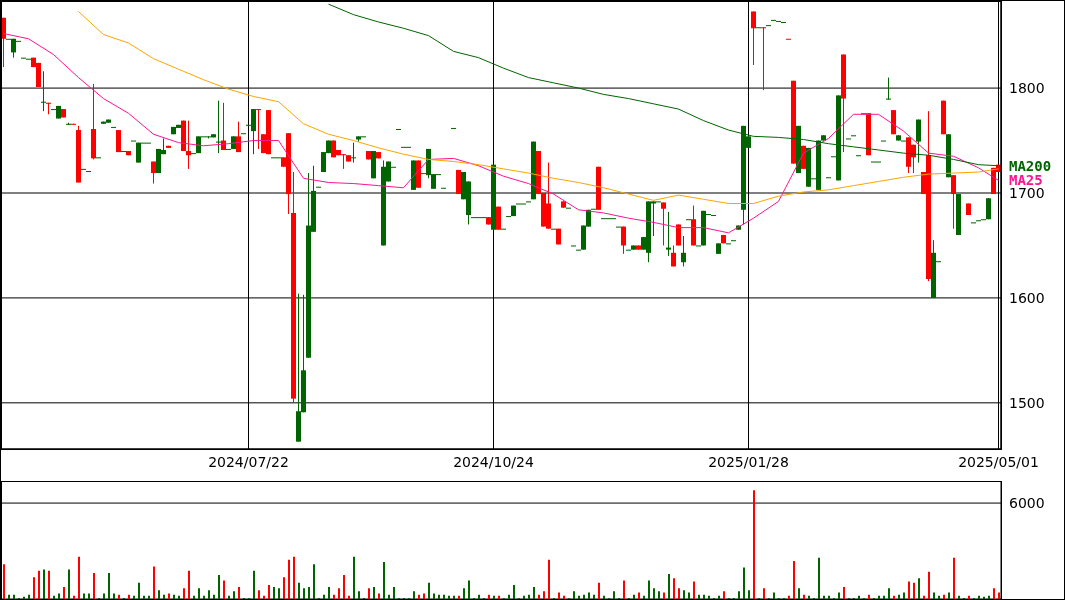 Image resolution: width=1065 pixels, height=600 pixels. What do you see at coordinates (493, 461) in the screenshot?
I see `x-tick-label: 2024/10/24` at bounding box center [493, 461].